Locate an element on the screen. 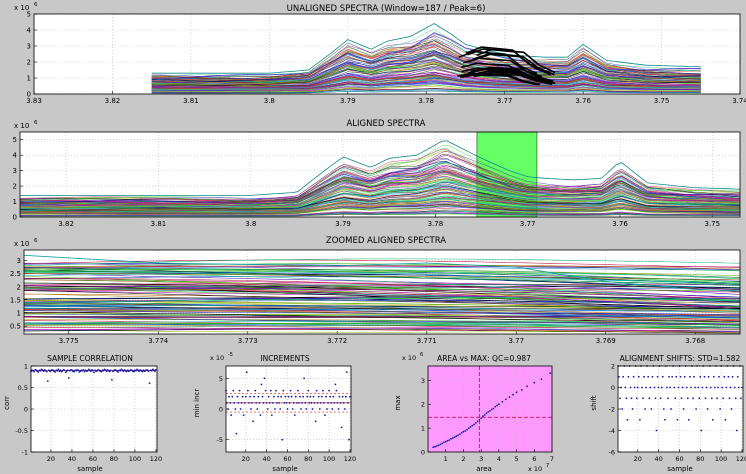 The height and width of the screenshot is (474, 746). area_max-xtick-label: 2 is located at coordinates (463, 459).